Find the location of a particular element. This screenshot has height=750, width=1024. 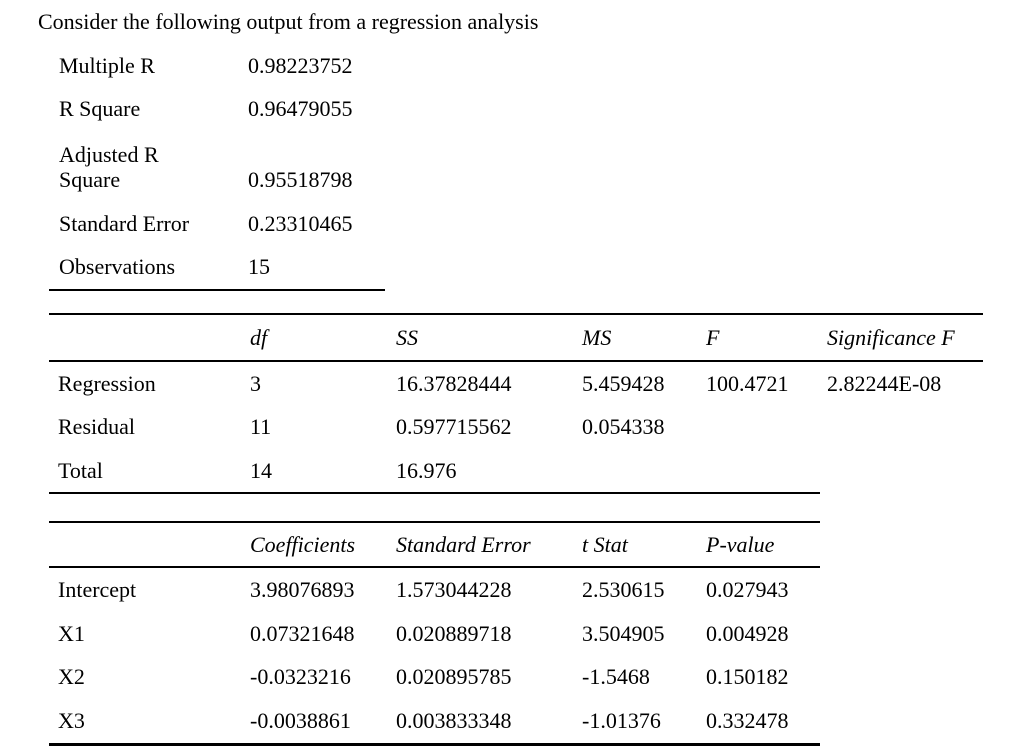

coefficient-value: -0.0038861 is located at coordinates (300, 720).